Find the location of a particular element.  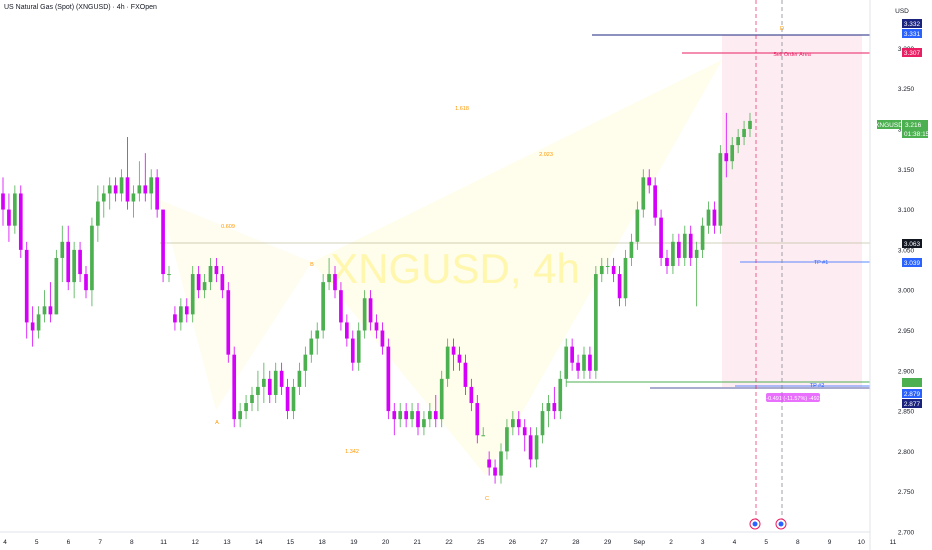

time-tick-15: 25 is located at coordinates (481, 542).